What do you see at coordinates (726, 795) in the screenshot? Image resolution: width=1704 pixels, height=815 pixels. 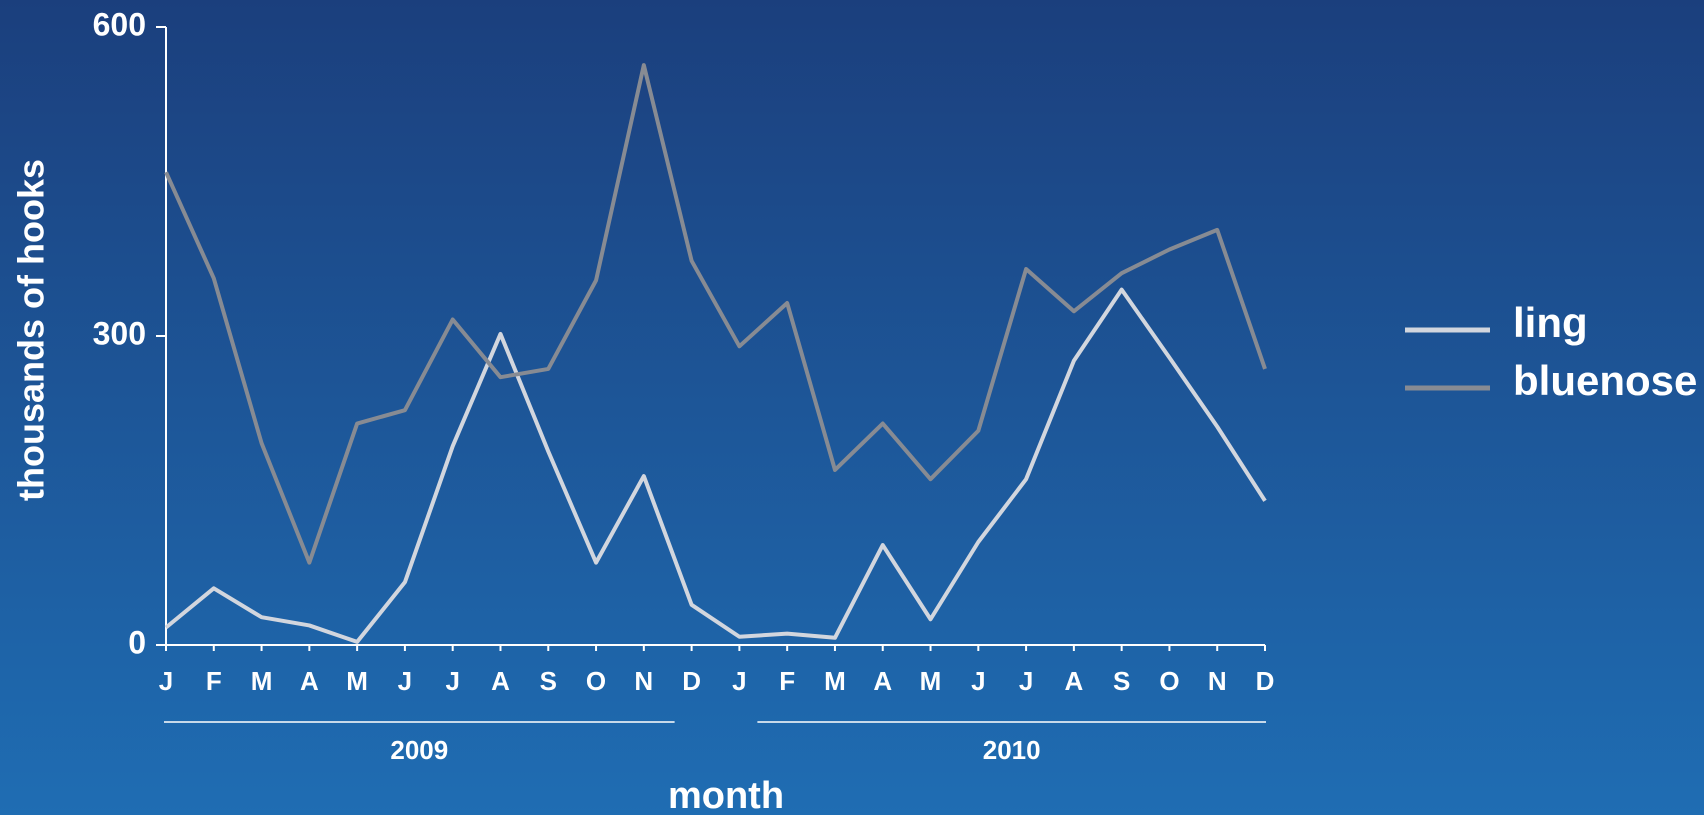 I see `x-axis-label: month` at bounding box center [726, 795].